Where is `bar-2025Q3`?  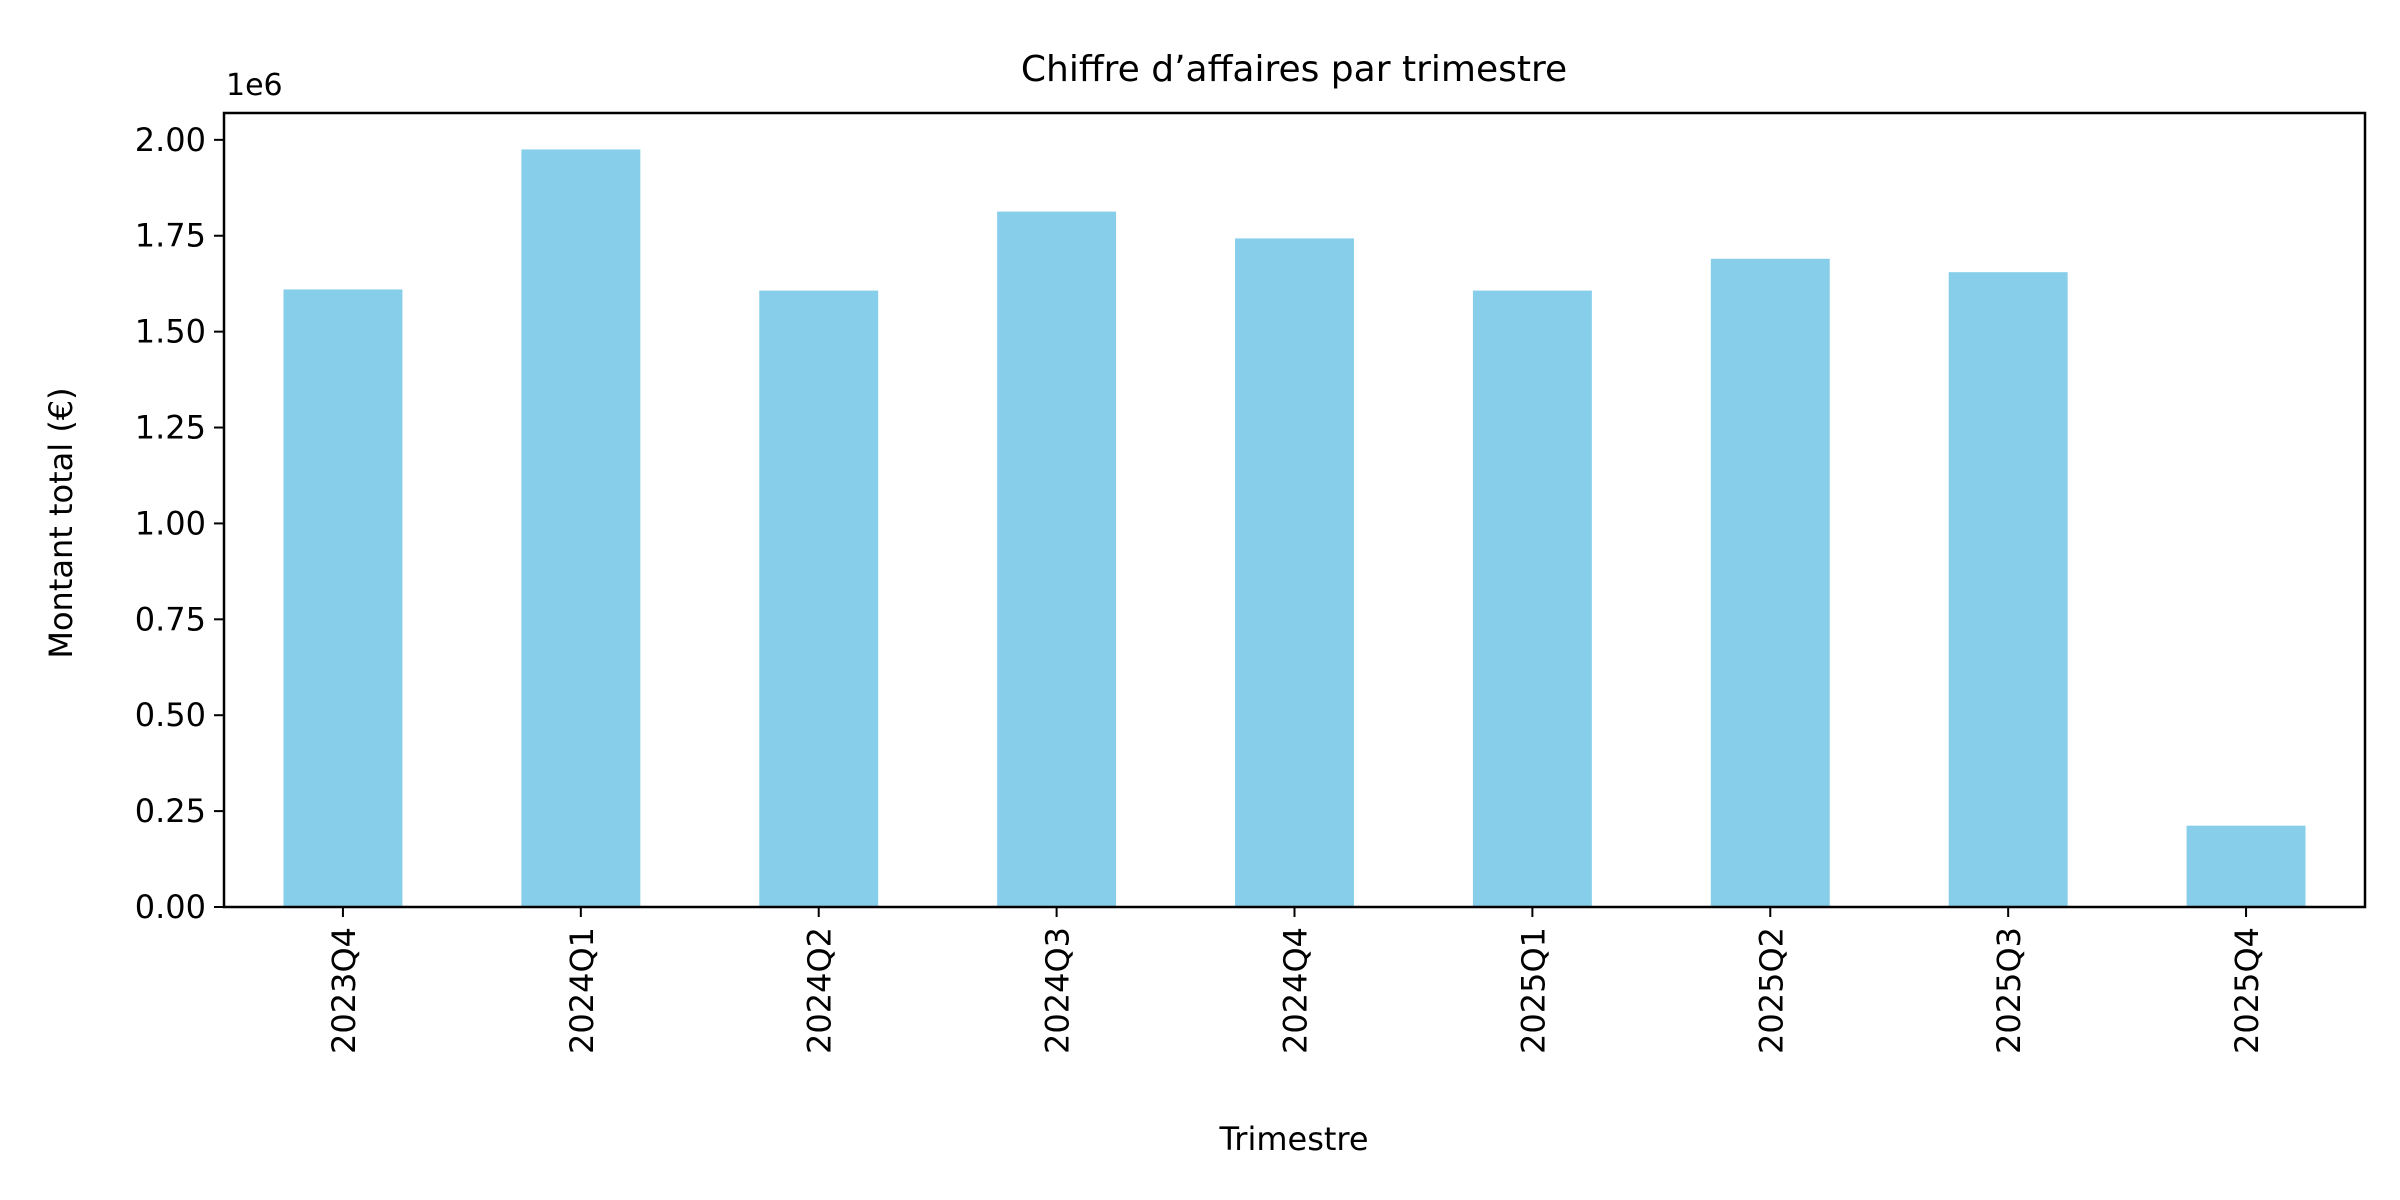
bar-2025Q3 is located at coordinates (2008, 589).